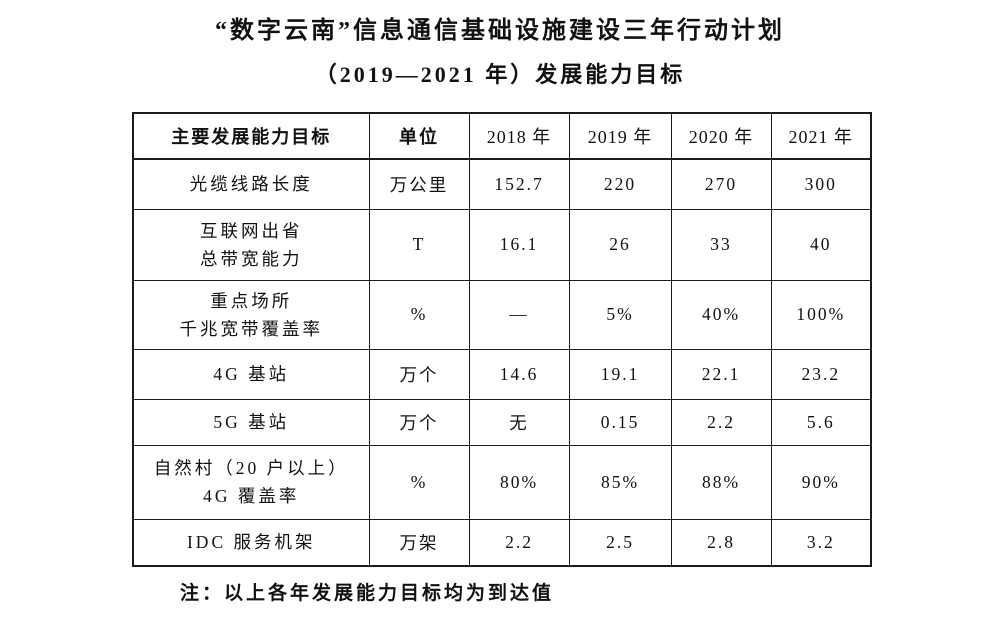 This screenshot has width=1000, height=618. I want to click on table-row-optical-cable: 光缆线路长度 万公里 152.7 220 270 300, so click(502, 184).